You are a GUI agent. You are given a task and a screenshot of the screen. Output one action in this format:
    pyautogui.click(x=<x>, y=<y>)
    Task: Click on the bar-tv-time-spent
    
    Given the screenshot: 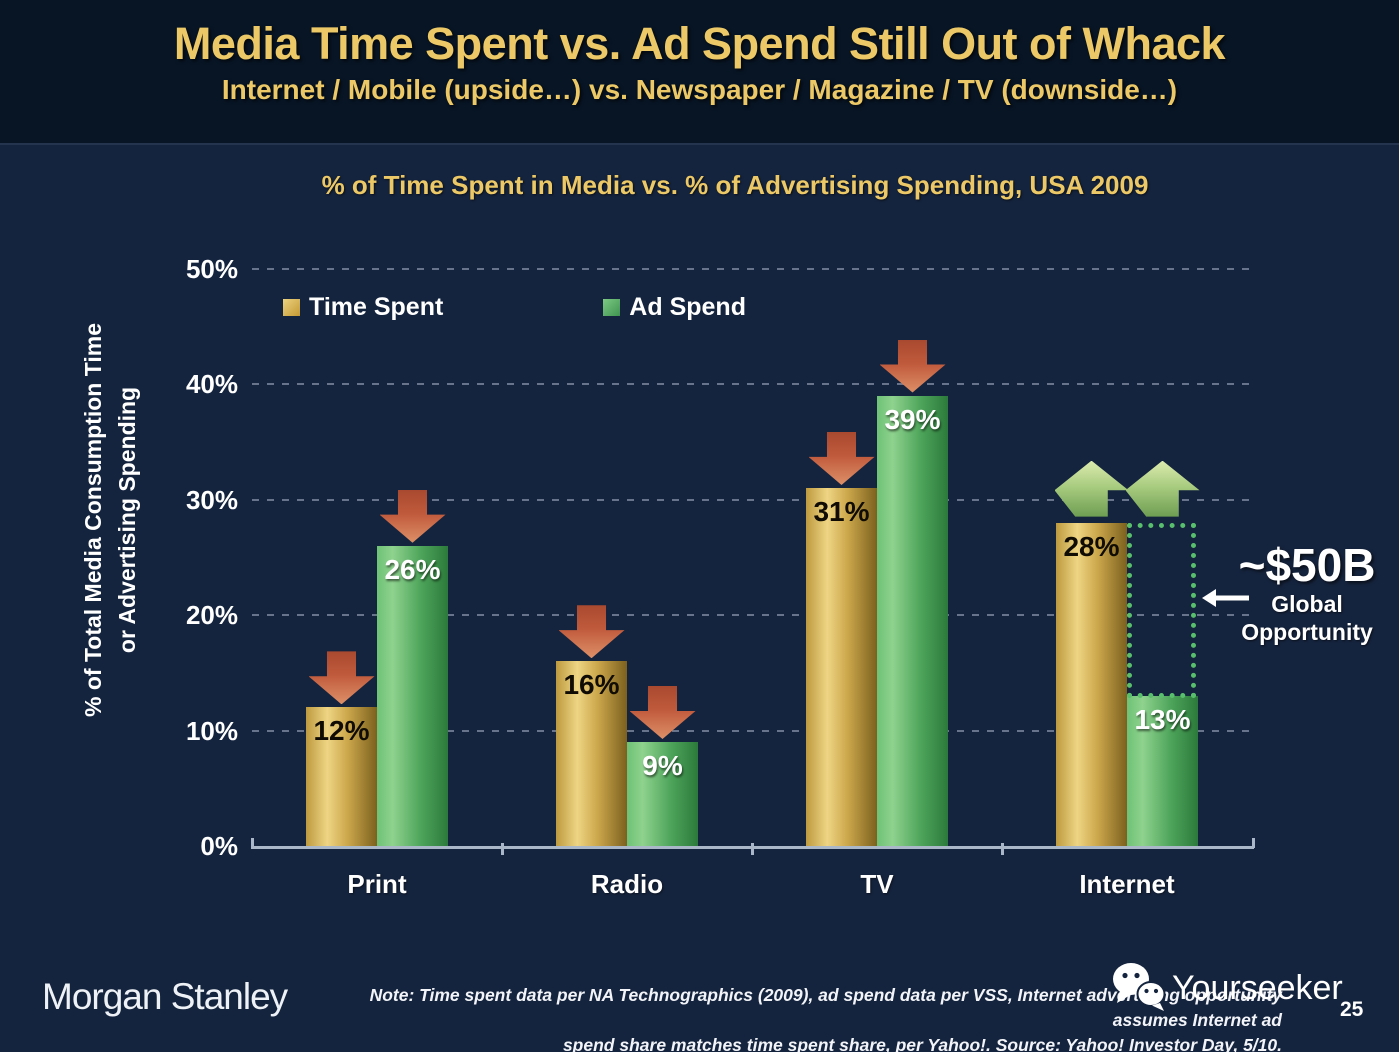 What is the action you would take?
    pyautogui.click(x=841, y=666)
    